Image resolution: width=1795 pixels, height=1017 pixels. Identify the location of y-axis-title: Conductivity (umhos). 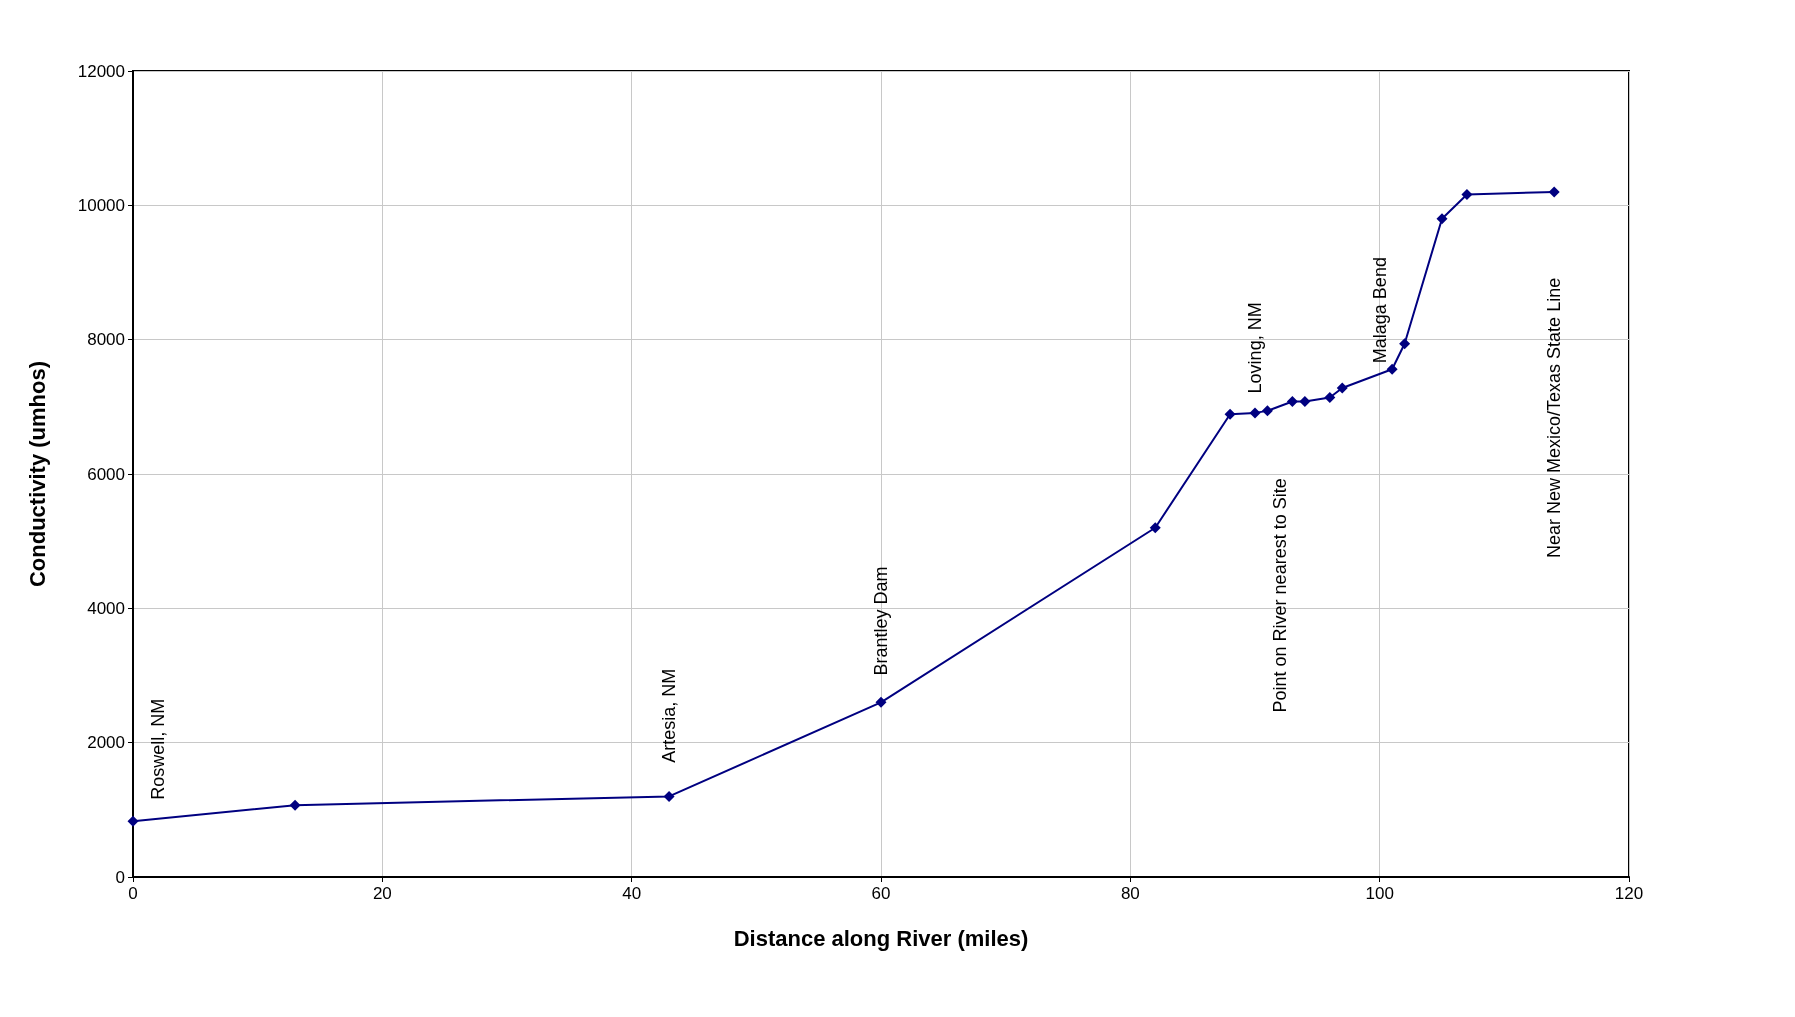
(37, 474).